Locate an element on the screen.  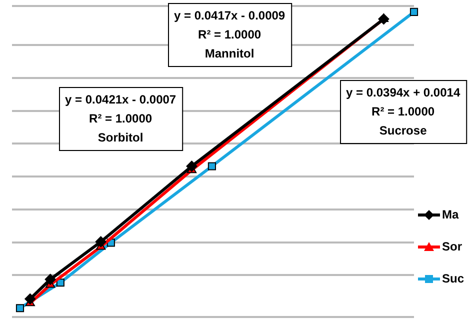
annotation: y = 0.0417x - 0.0009 R² = 1.0000 Mannitol is located at coordinates (230, 34).